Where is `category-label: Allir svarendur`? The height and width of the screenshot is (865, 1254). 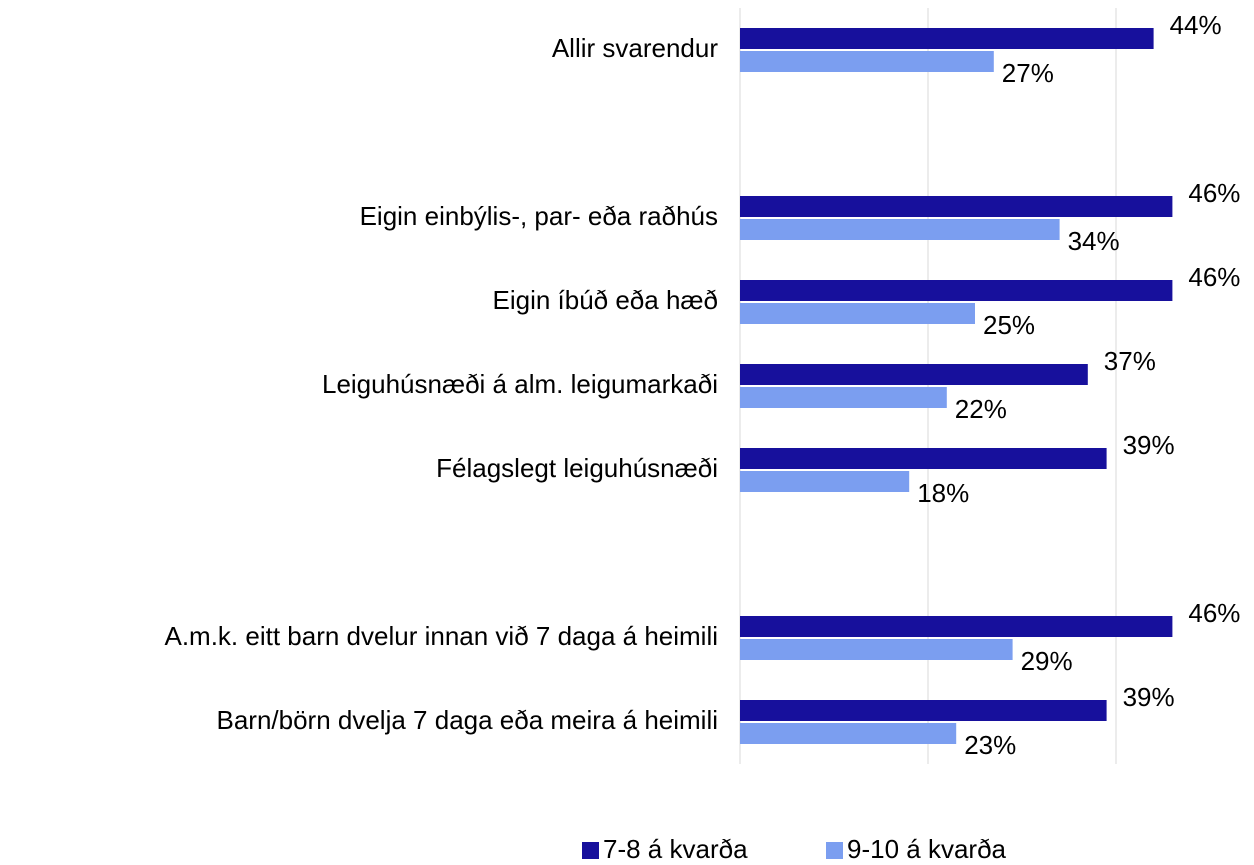 category-label: Allir svarendur is located at coordinates (635, 48).